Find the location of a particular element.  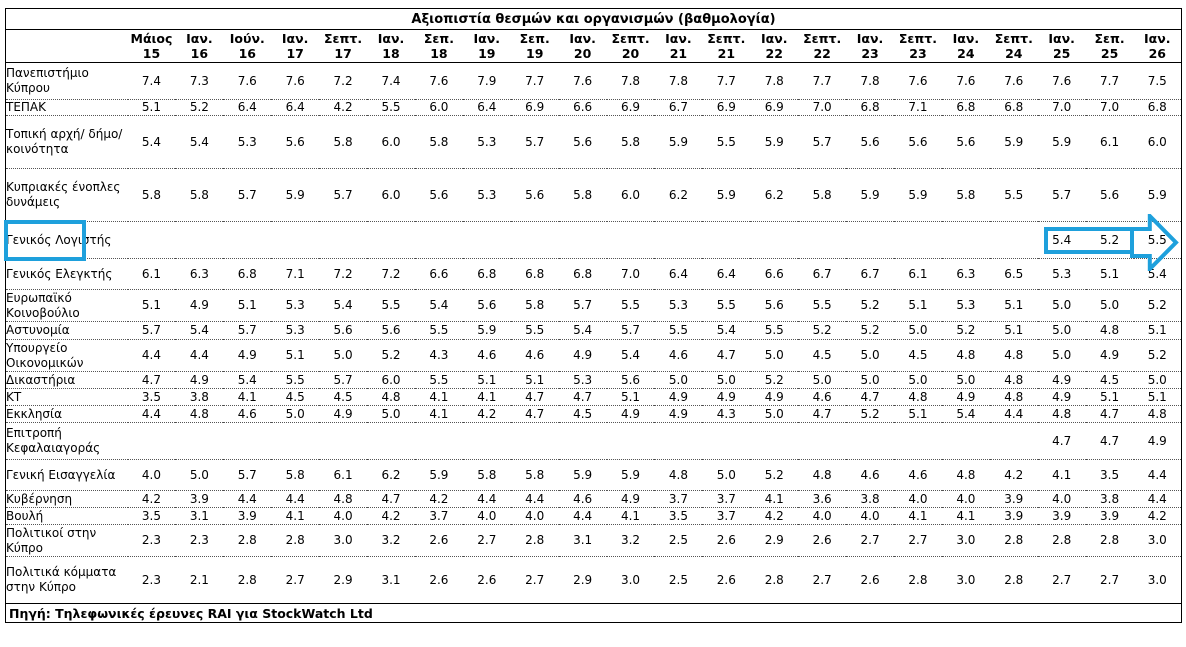

column-header-year: 20 is located at coordinates (582, 53).